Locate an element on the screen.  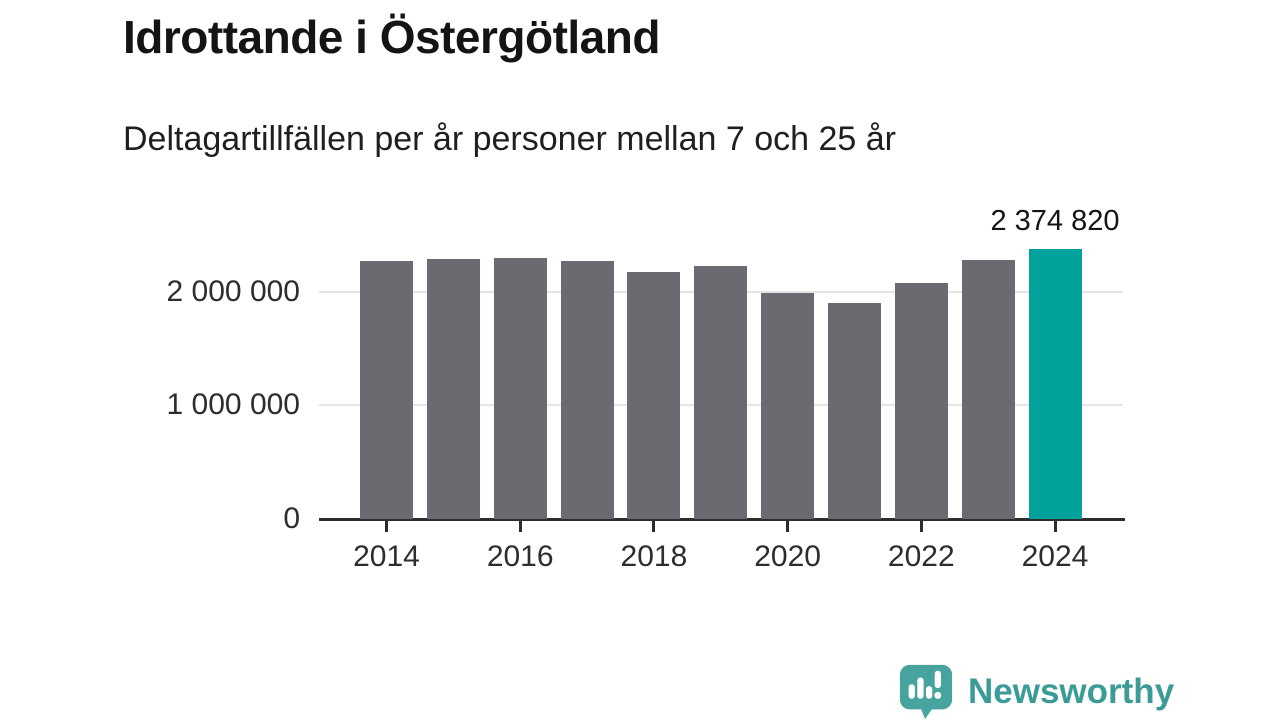
x-axis-tick-label: 2020 is located at coordinates (787, 556).